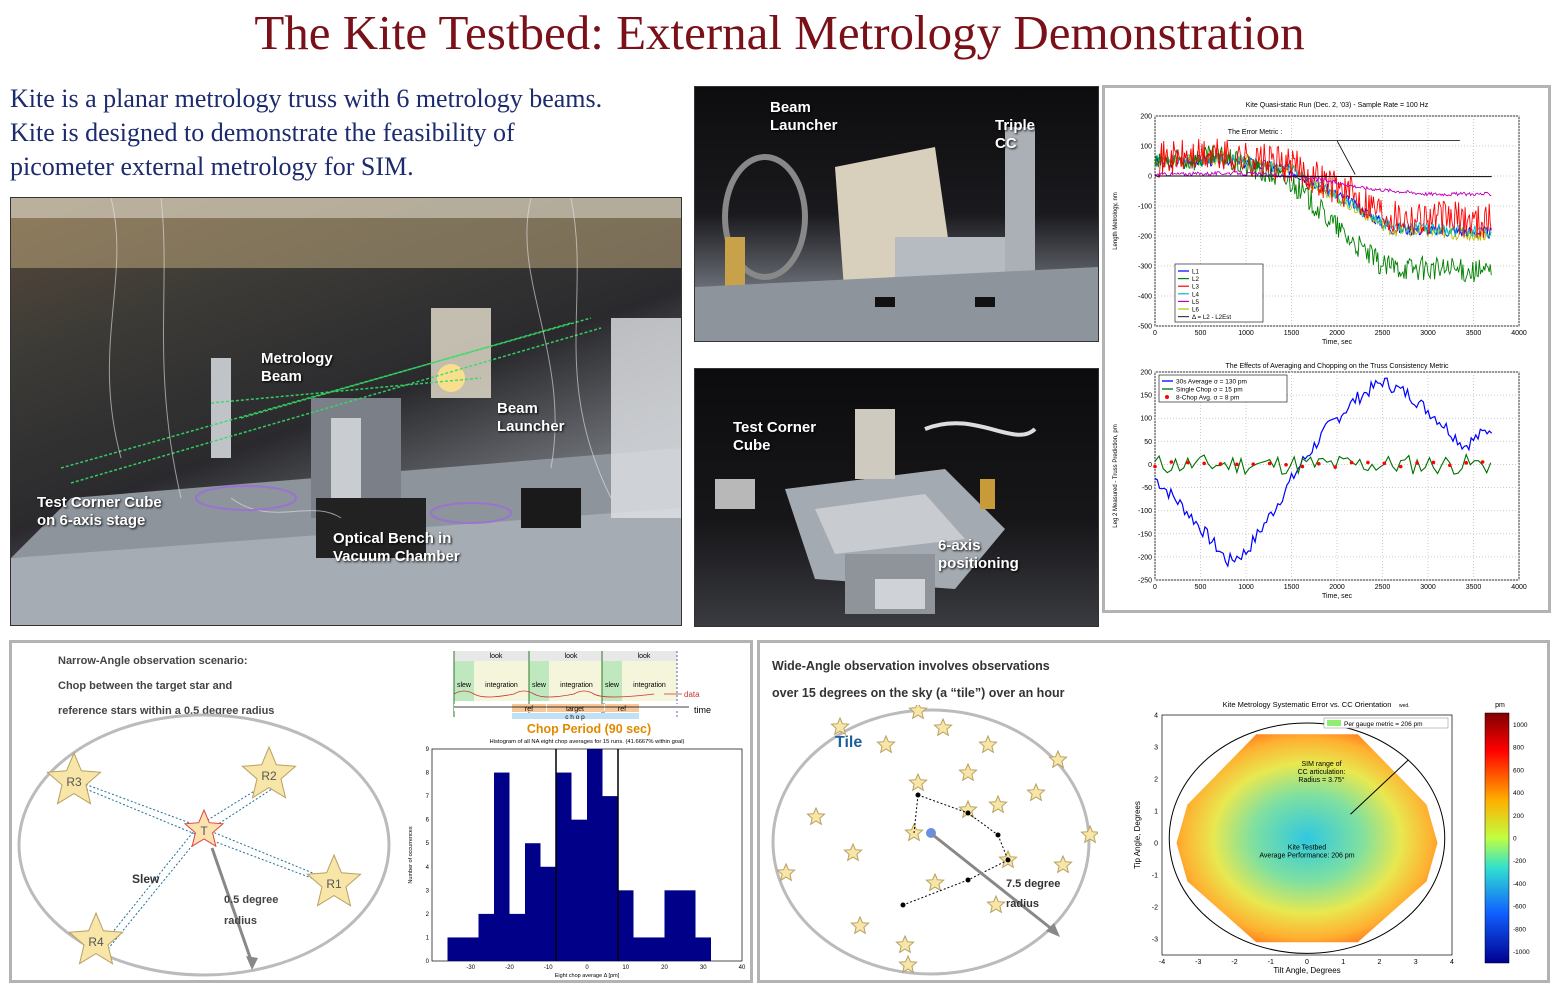 Image resolution: width=1559 pixels, height=992 pixels. Describe the element at coordinates (428, 821) in the screenshot. I see `y-tick-label: 6` at that location.